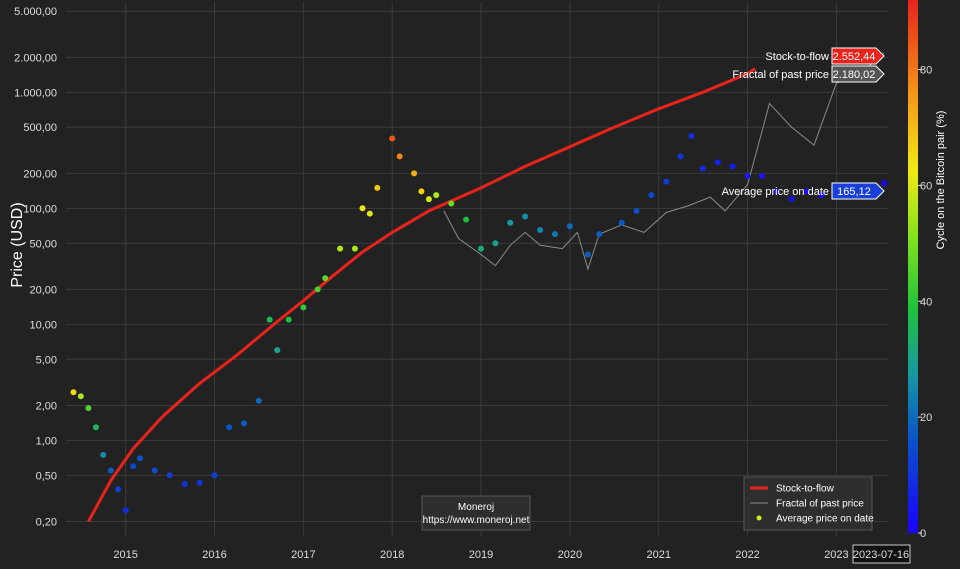 This screenshot has width=960, height=569. What do you see at coordinates (35, 12) in the screenshot?
I see `y-tick-label: 5.000,00` at bounding box center [35, 12].